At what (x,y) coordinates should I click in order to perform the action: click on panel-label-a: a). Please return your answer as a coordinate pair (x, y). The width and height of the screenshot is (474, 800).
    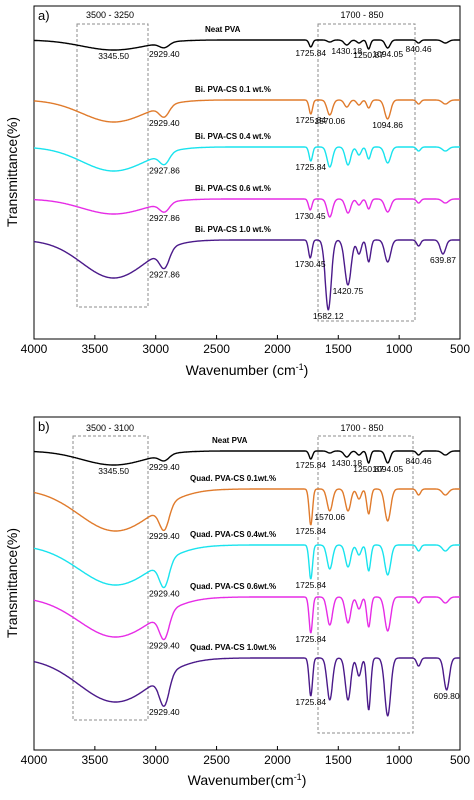
    Looking at the image, I should click on (44, 15).